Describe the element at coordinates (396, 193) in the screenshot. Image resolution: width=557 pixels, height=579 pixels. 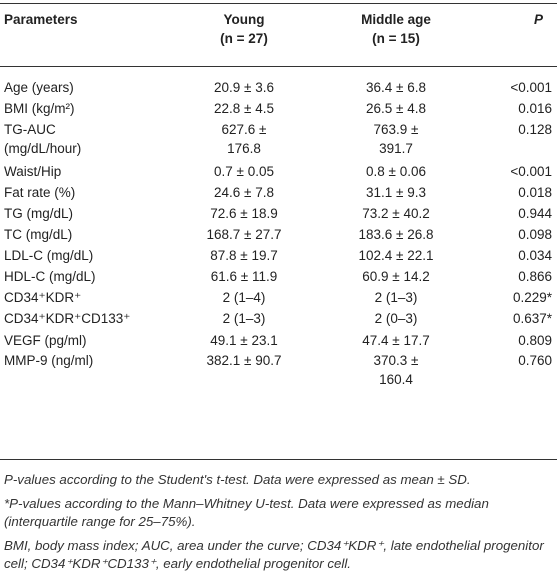
I see `cell-middle-age: 31.1 ± 9.3` at that location.